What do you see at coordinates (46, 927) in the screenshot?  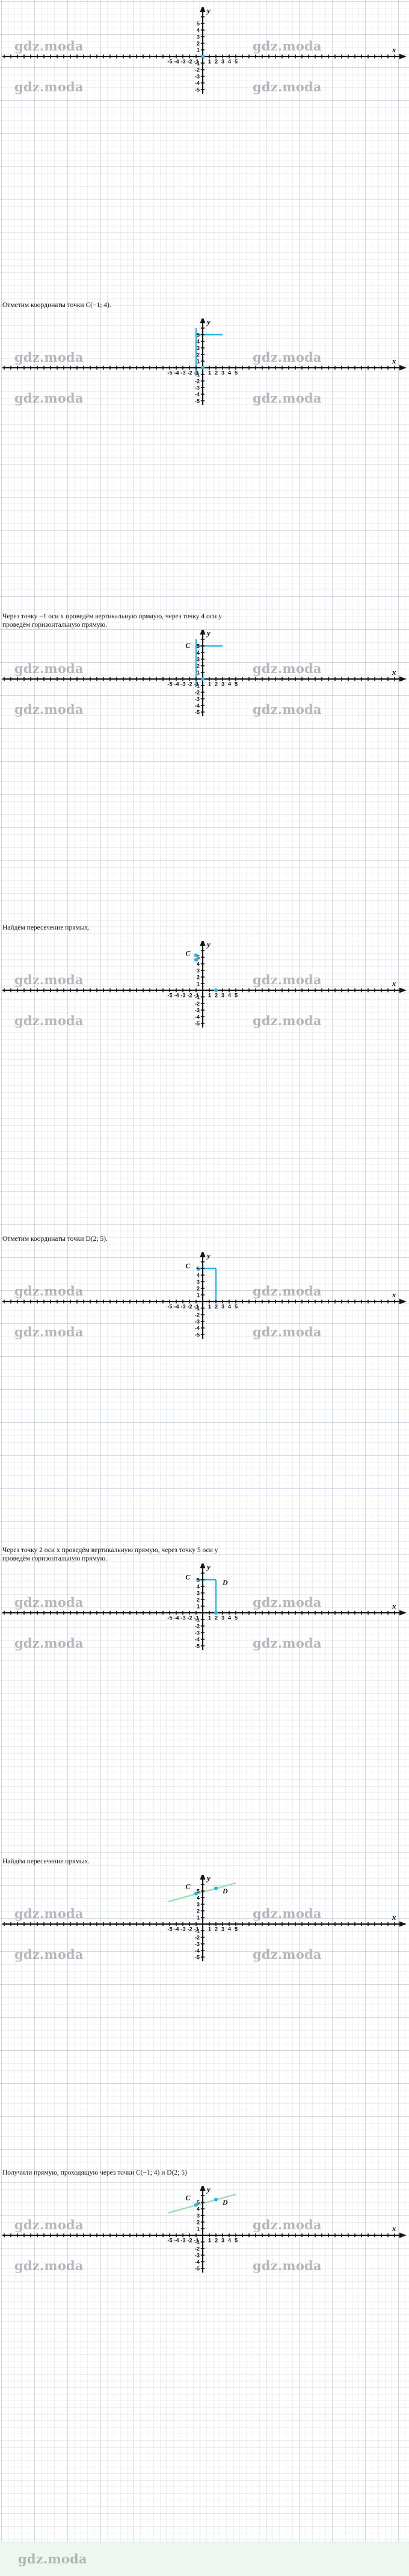 I see `caption-line: Найдём пересечение прямых.` at bounding box center [46, 927].